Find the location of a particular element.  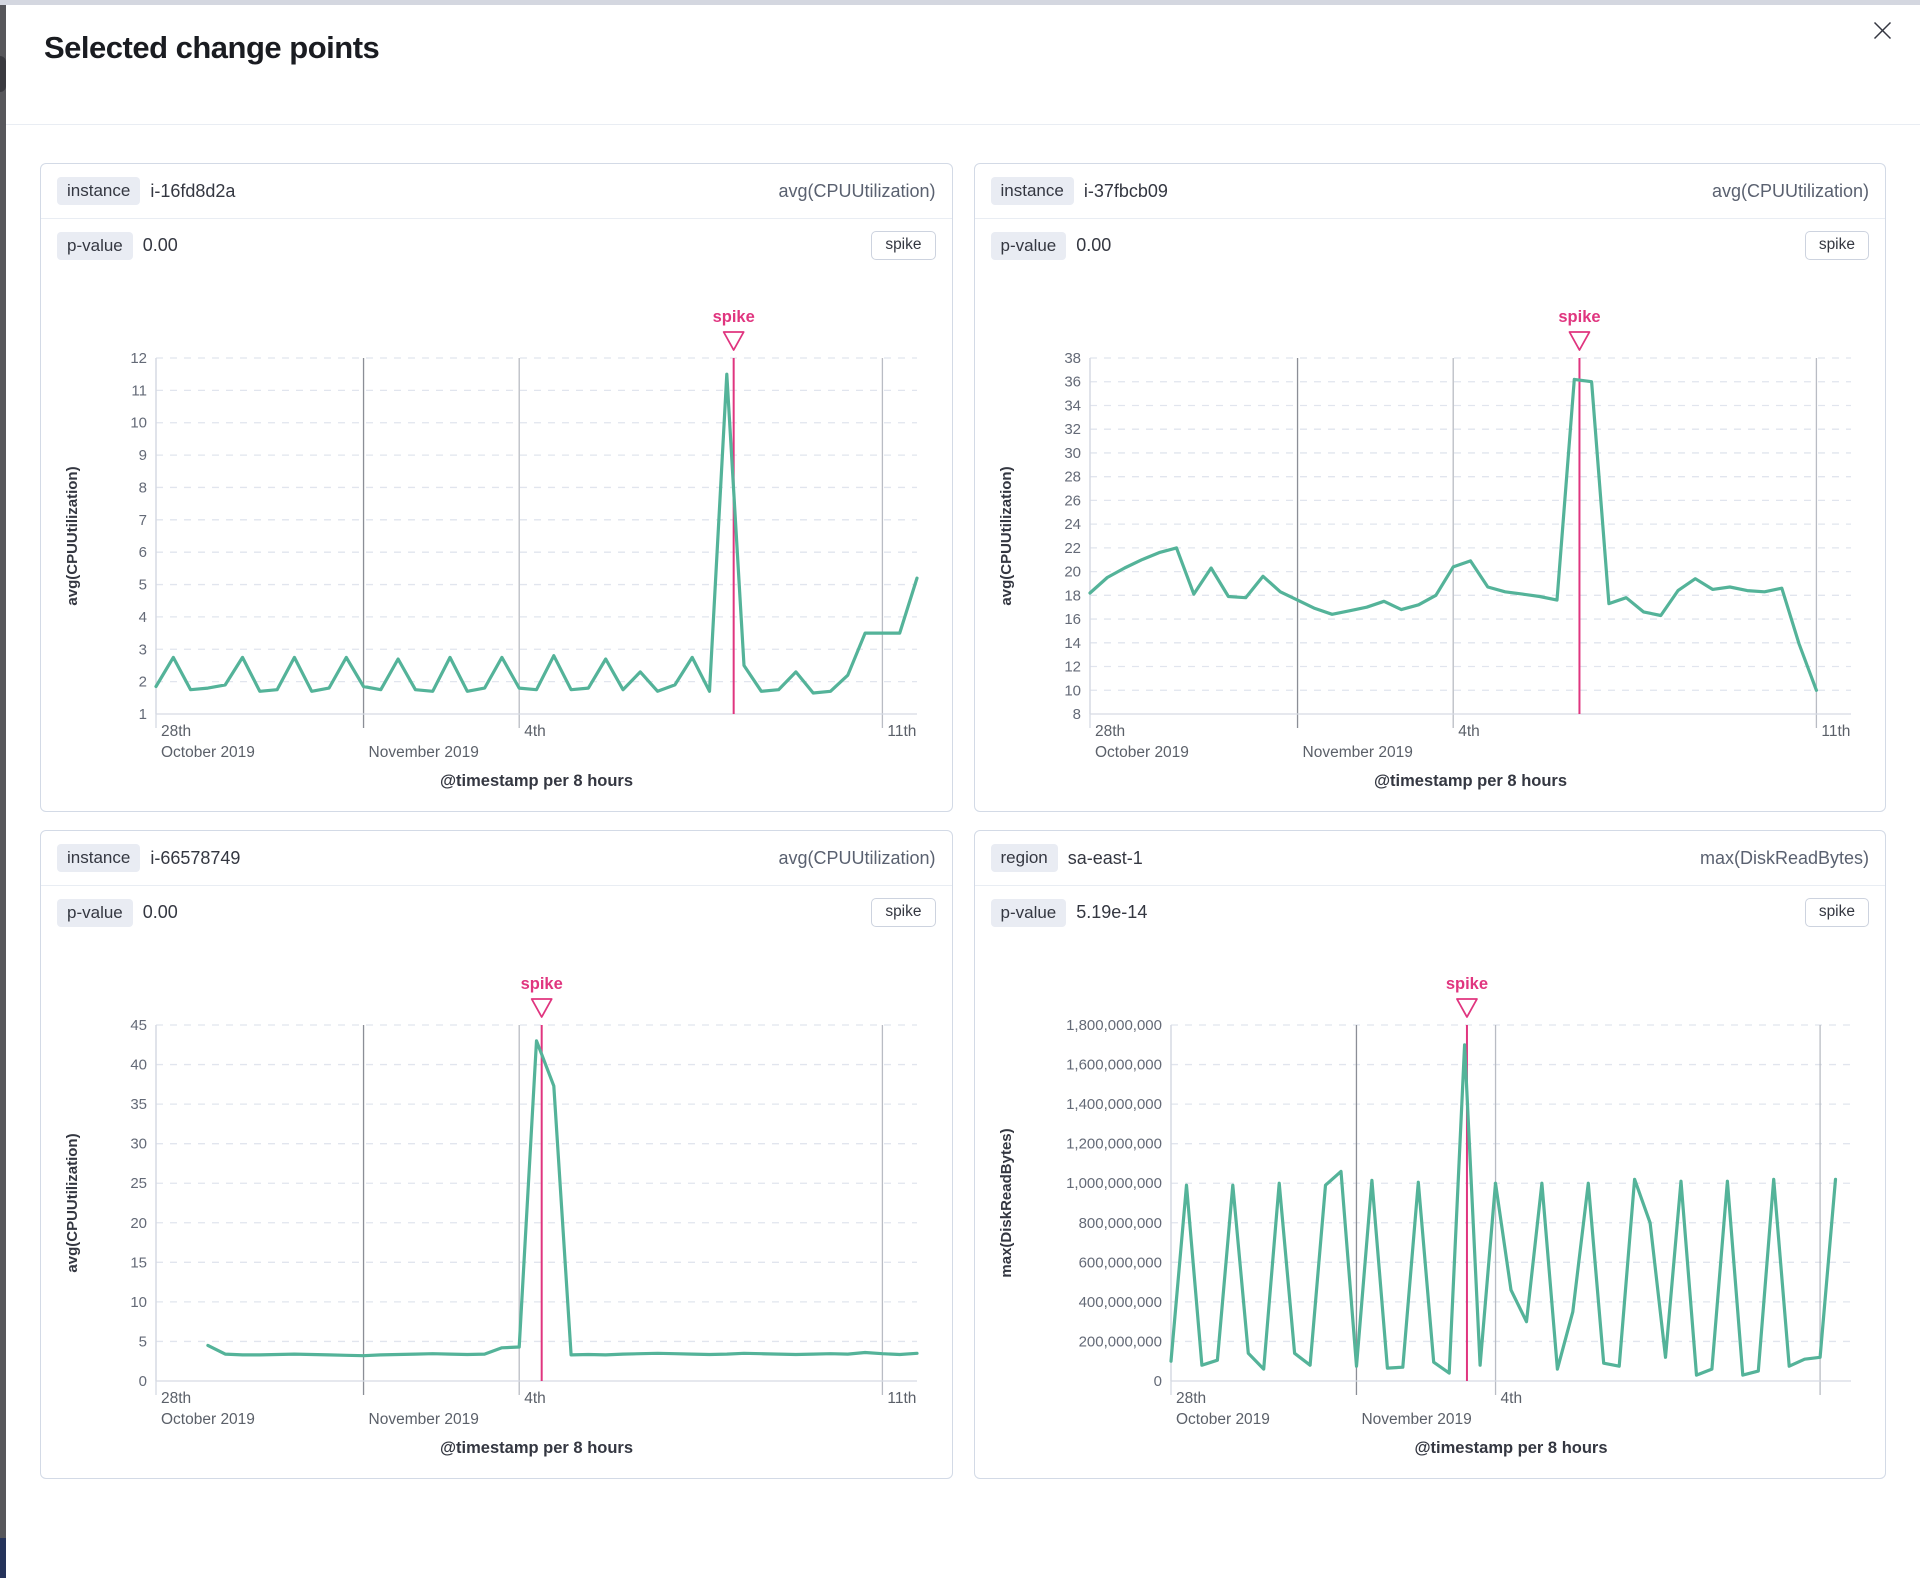

page-behind-bottom-left-element is located at coordinates (3, 1558).